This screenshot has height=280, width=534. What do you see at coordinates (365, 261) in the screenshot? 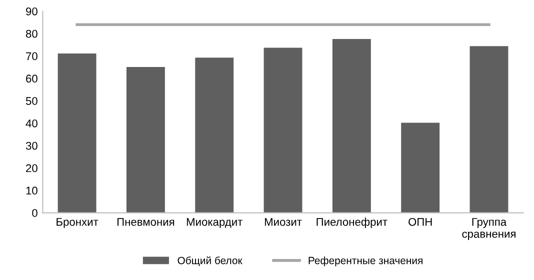
I see `legend-label: Референтные значения` at bounding box center [365, 261].